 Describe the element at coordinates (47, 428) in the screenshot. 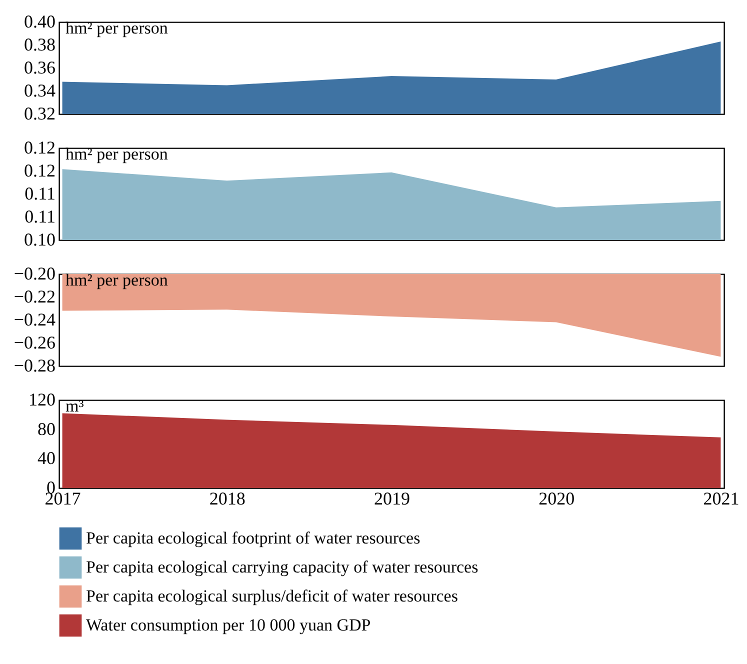

I see `y-tick-label: 80` at that location.